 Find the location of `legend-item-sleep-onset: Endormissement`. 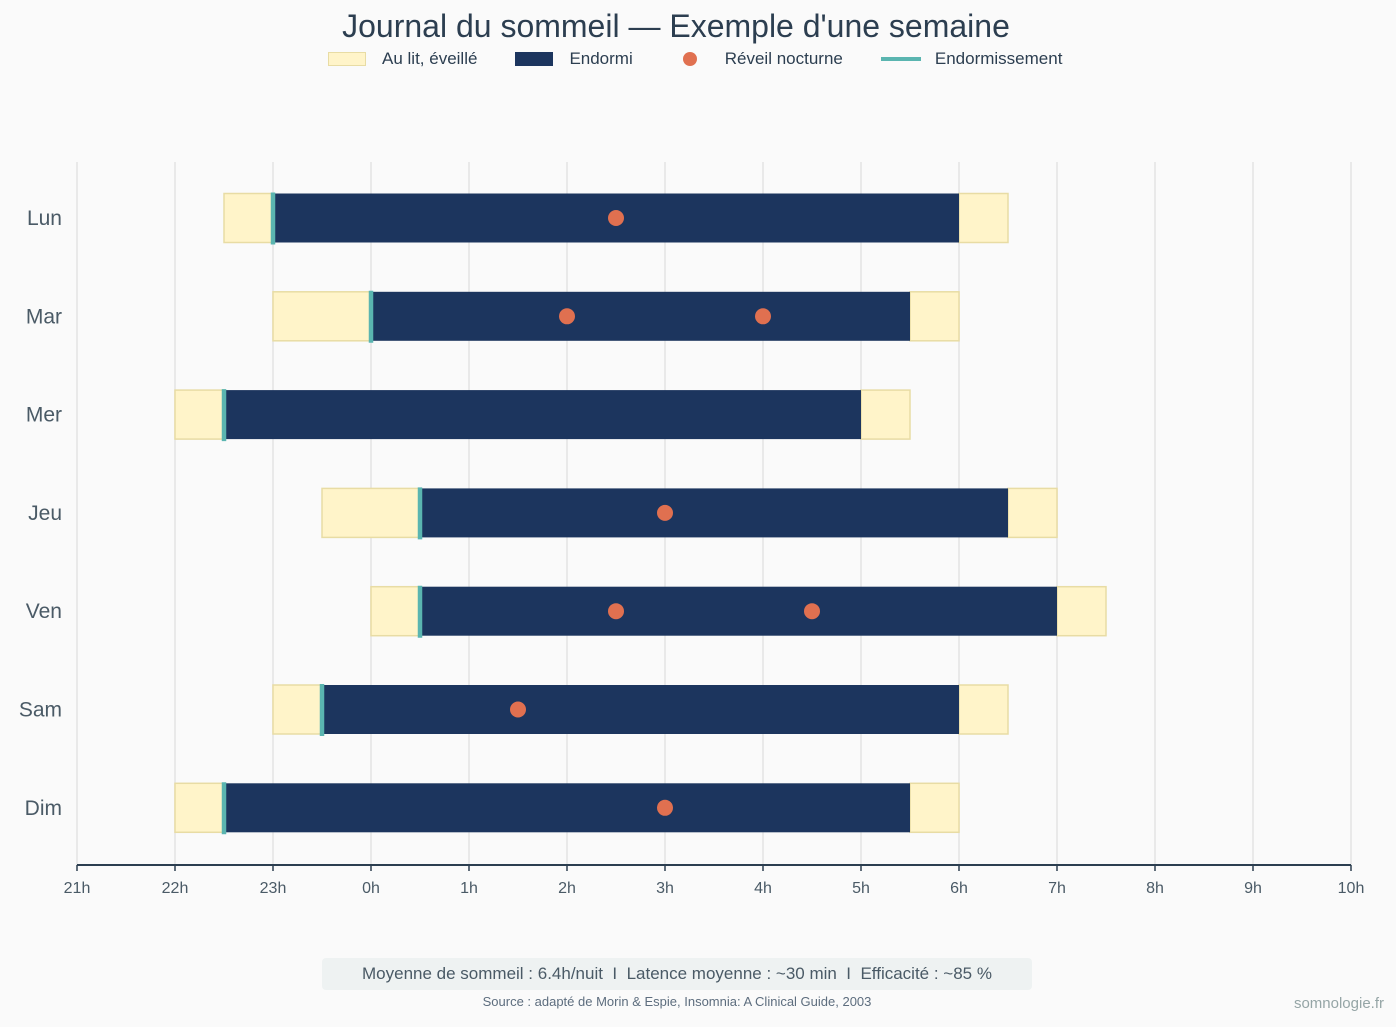

legend-item-sleep-onset: Endormissement is located at coordinates (971, 59).